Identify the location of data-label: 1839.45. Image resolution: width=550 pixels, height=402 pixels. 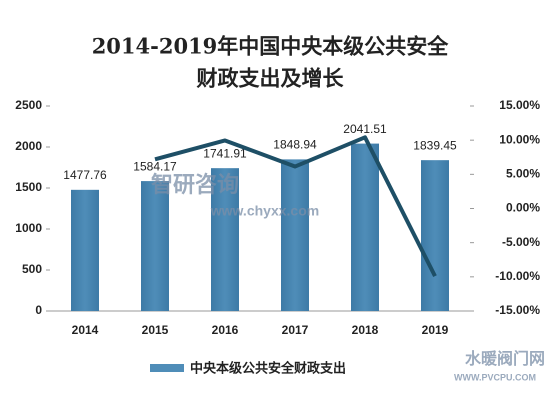
(435, 145).